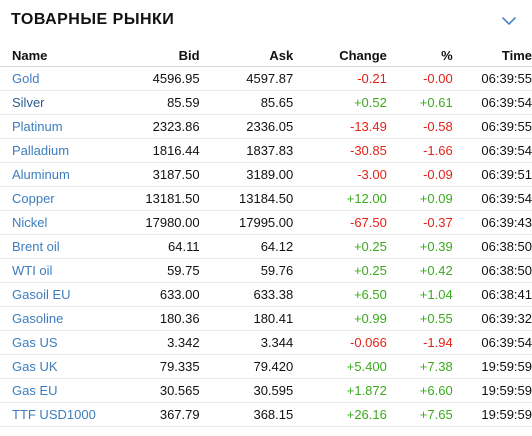 Image resolution: width=532 pixels, height=436 pixels. Describe the element at coordinates (419, 342) in the screenshot. I see `percent-cell: -1.94` at that location.